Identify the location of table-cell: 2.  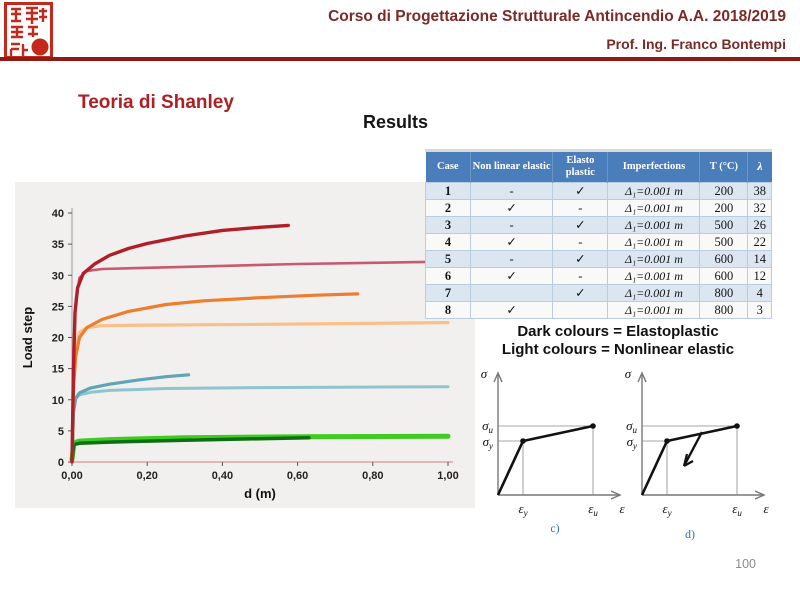
(448, 208).